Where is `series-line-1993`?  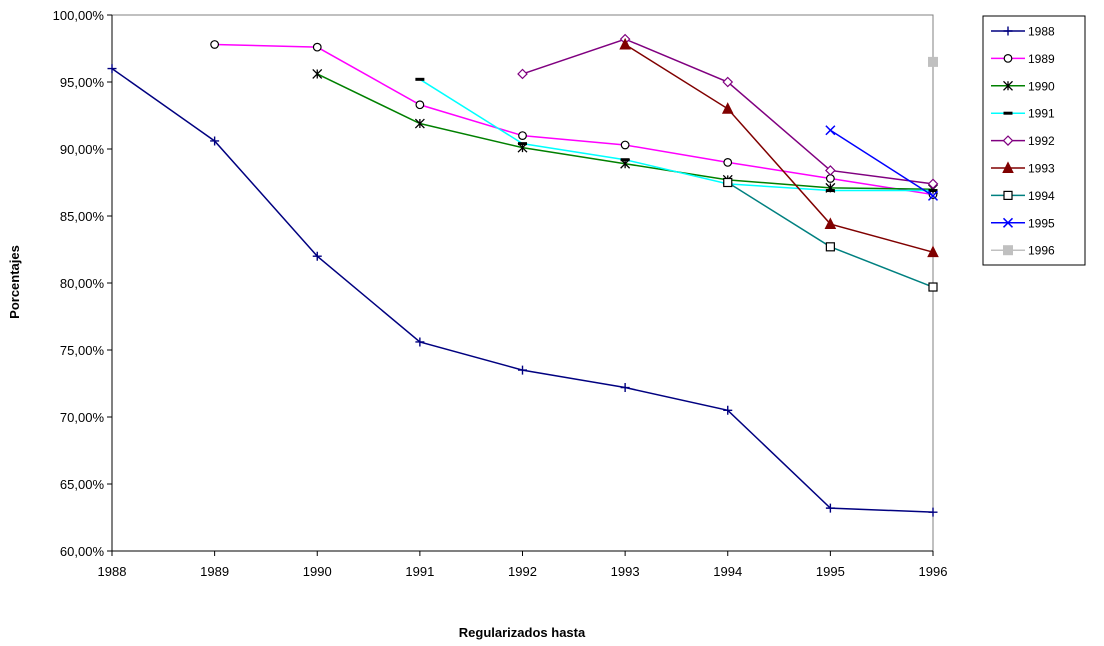 series-line-1993 is located at coordinates (779, 148).